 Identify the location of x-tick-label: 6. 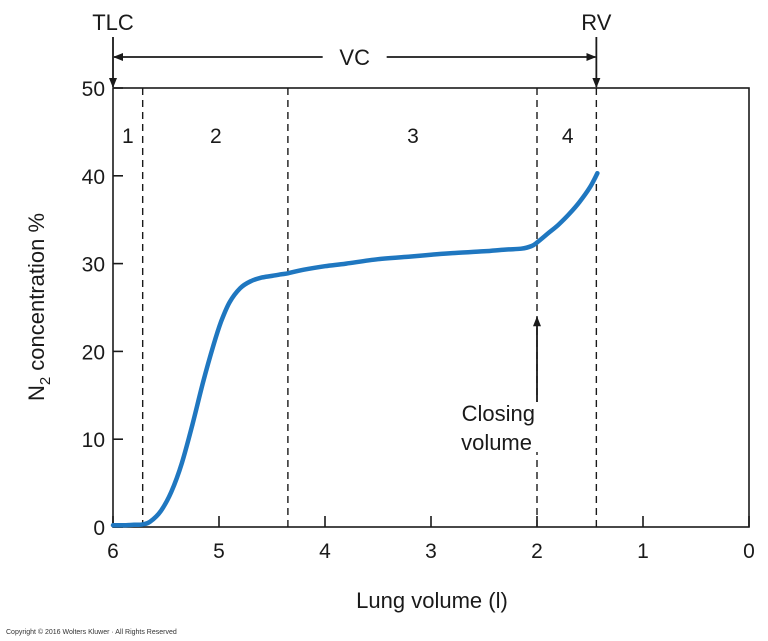
(113, 551).